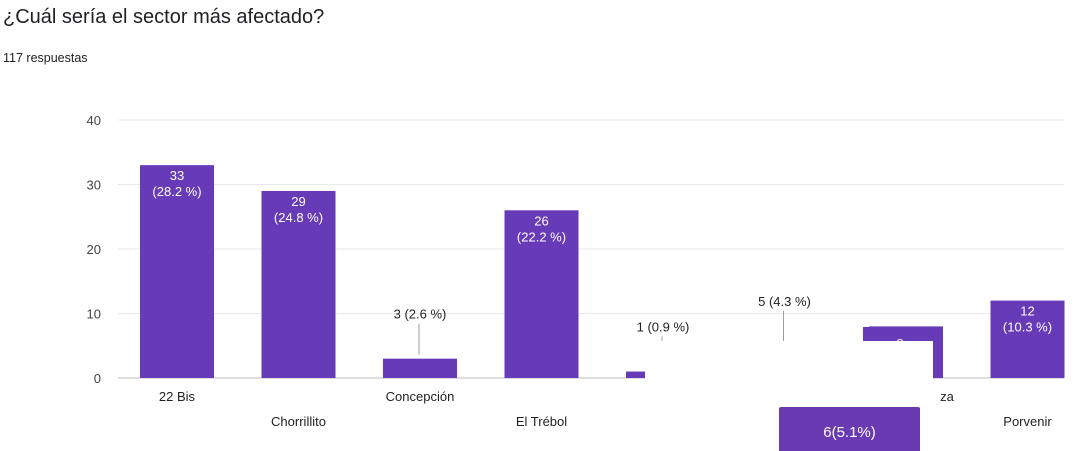  I want to click on bar-data-label: (22.2 %), so click(541, 236).